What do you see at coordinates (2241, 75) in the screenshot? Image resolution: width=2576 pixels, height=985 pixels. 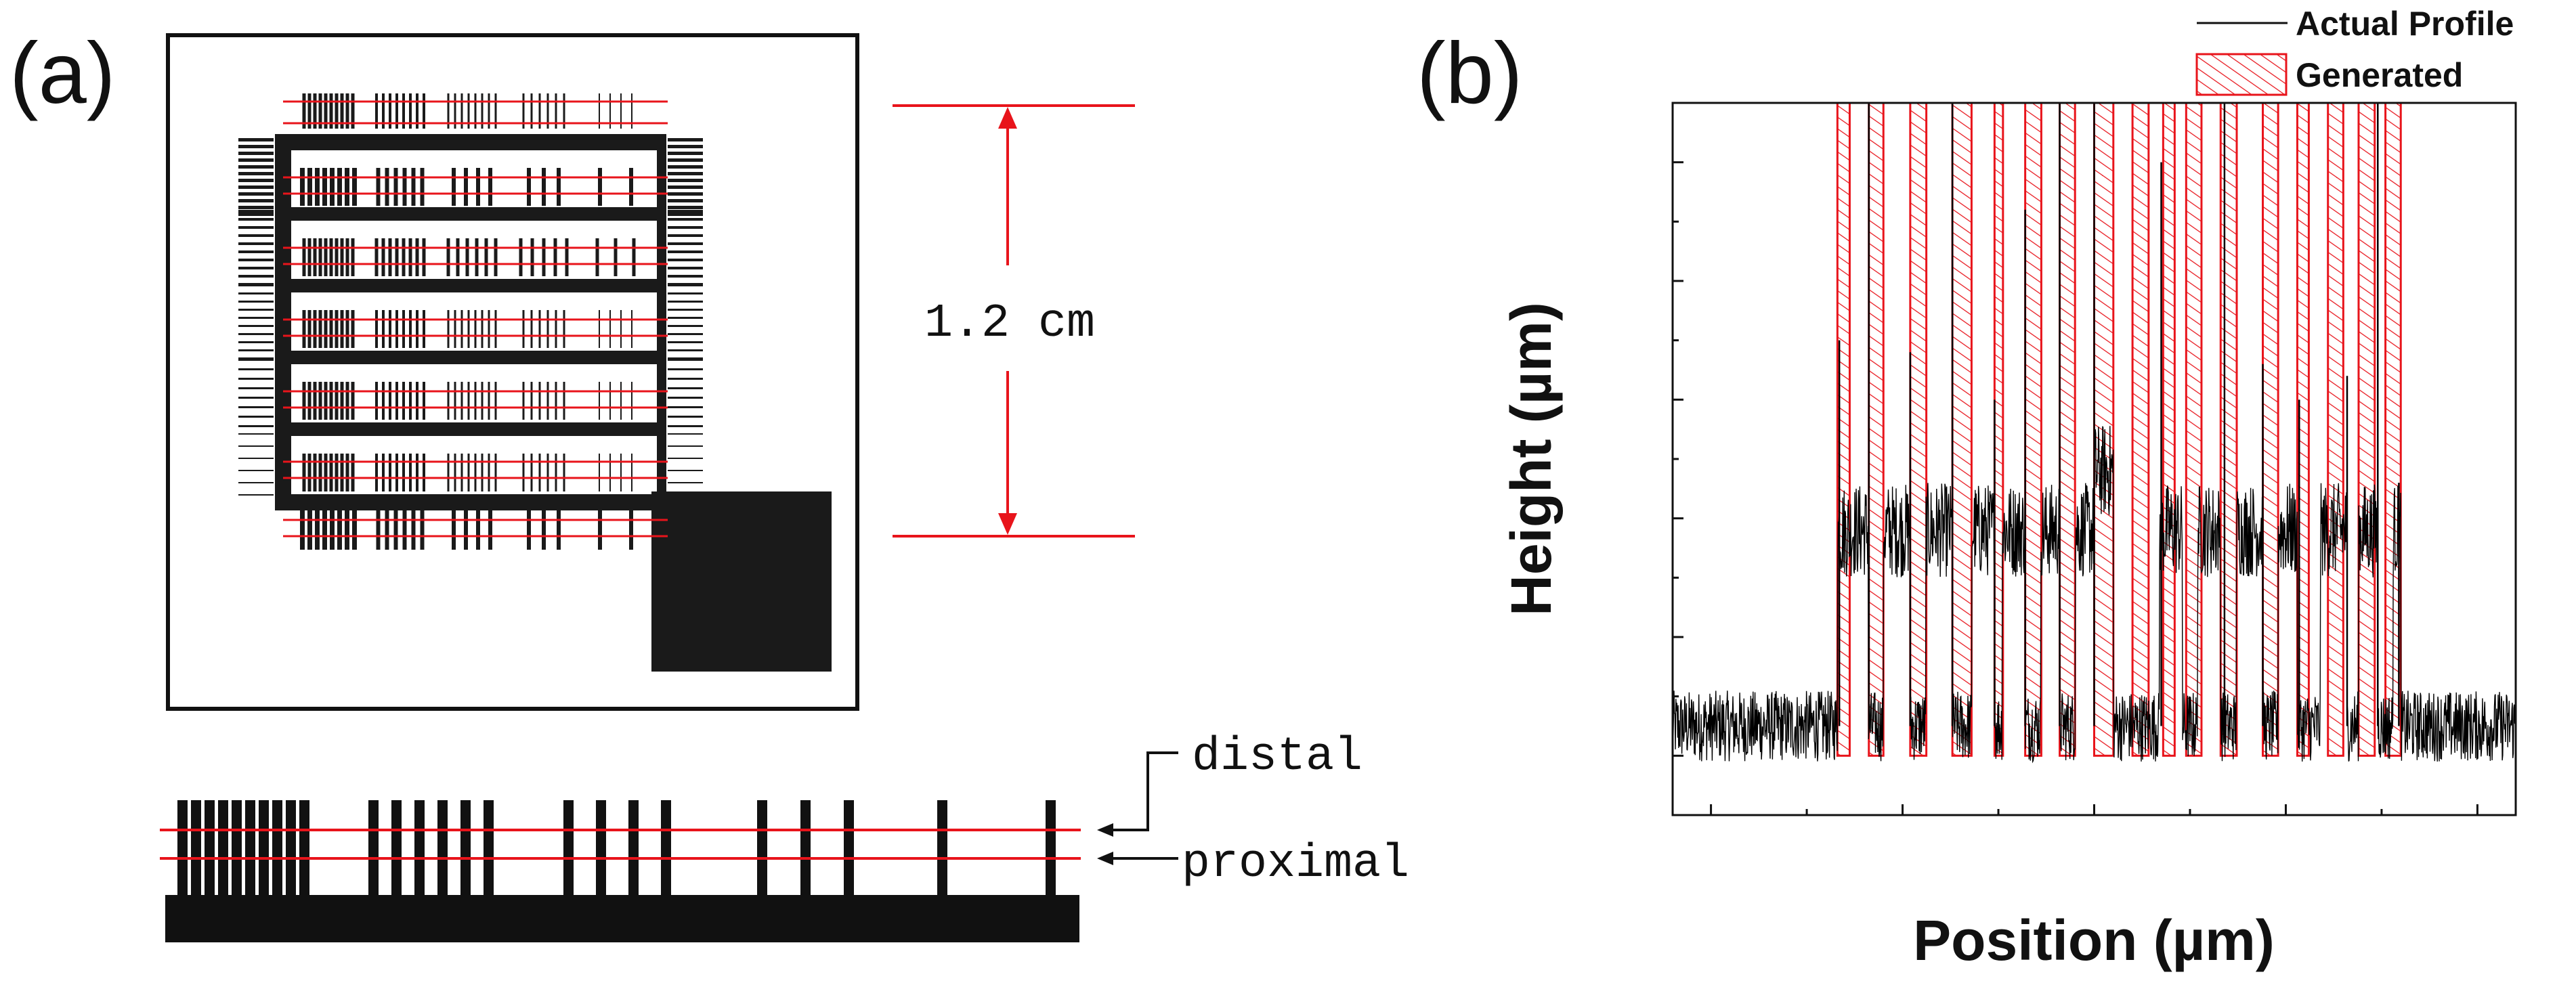 I see `legend-swatch-generated` at bounding box center [2241, 75].